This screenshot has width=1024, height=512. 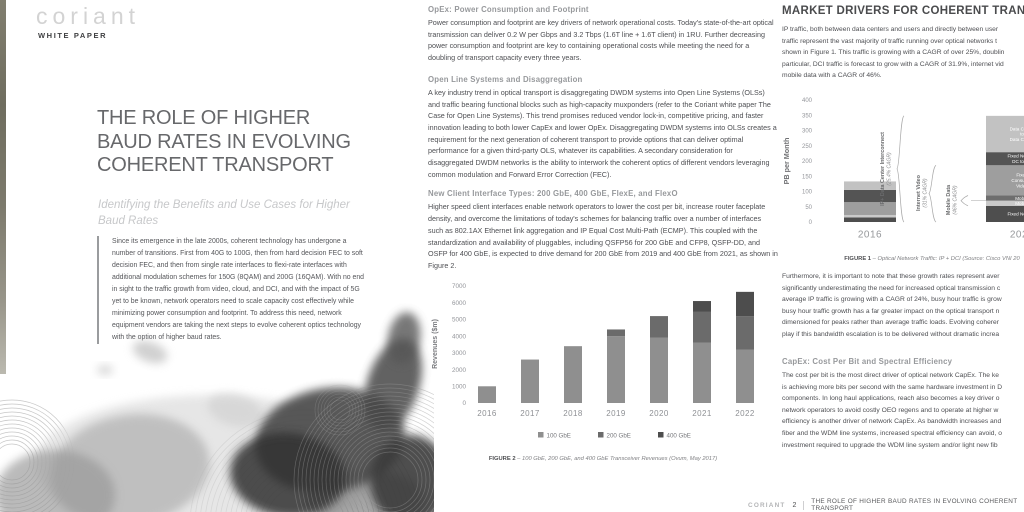 I want to click on photo-edge-strip, so click(x=3, y=187).